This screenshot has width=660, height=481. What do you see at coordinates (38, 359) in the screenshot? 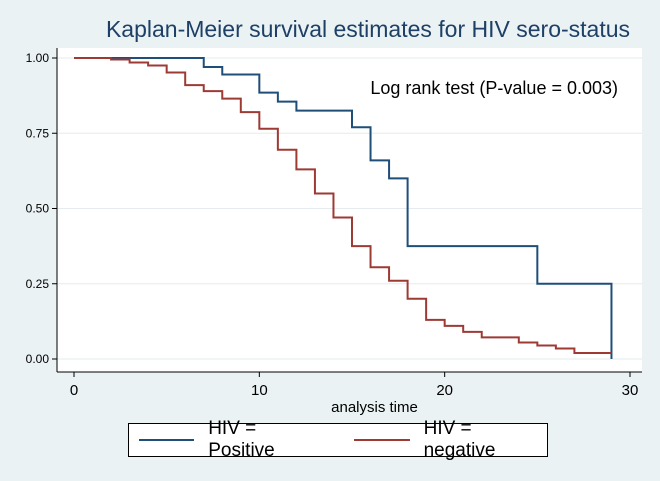
I see `y-tick-label: 0.00` at bounding box center [38, 359].